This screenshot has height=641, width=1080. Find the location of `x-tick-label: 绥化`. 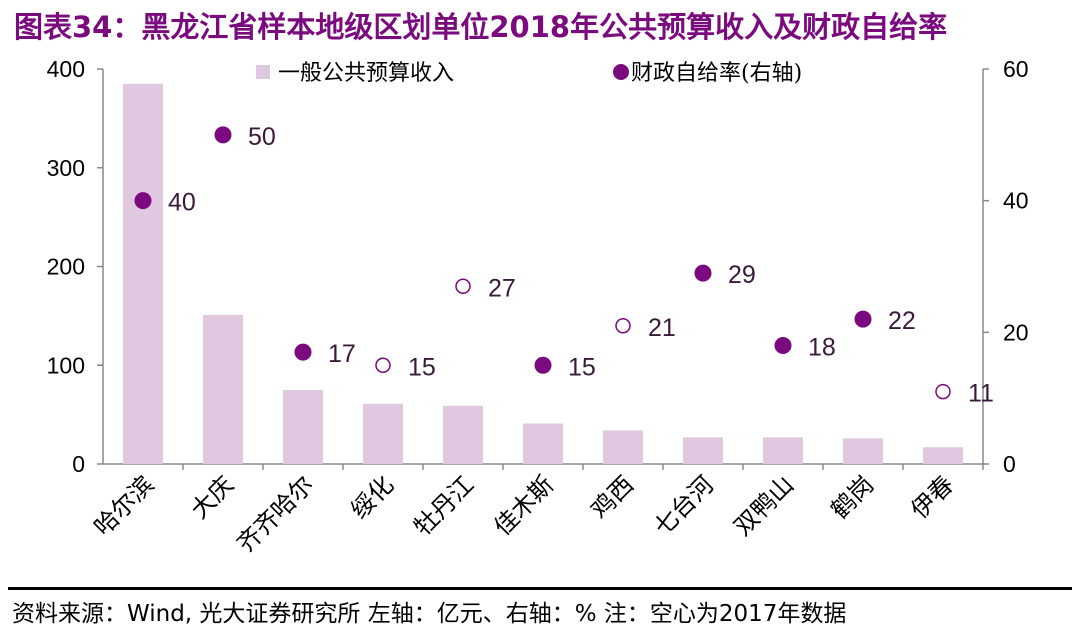

x-tick-label: 绥化 is located at coordinates (373, 497).